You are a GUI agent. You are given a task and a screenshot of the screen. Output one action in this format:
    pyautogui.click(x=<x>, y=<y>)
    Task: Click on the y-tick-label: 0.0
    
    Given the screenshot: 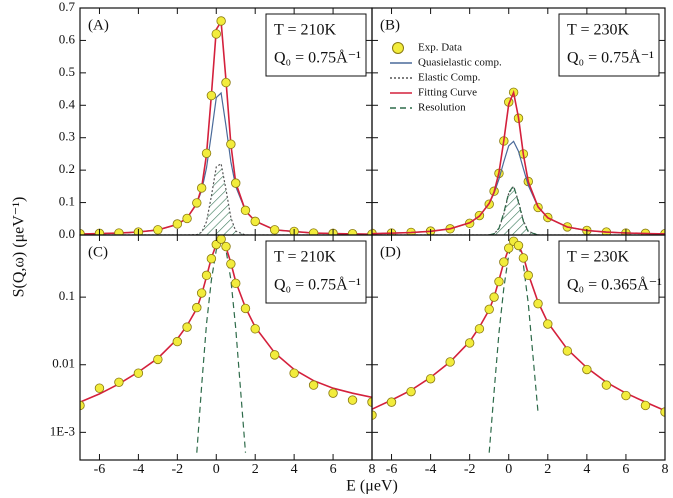 What is the action you would take?
    pyautogui.click(x=67, y=233)
    